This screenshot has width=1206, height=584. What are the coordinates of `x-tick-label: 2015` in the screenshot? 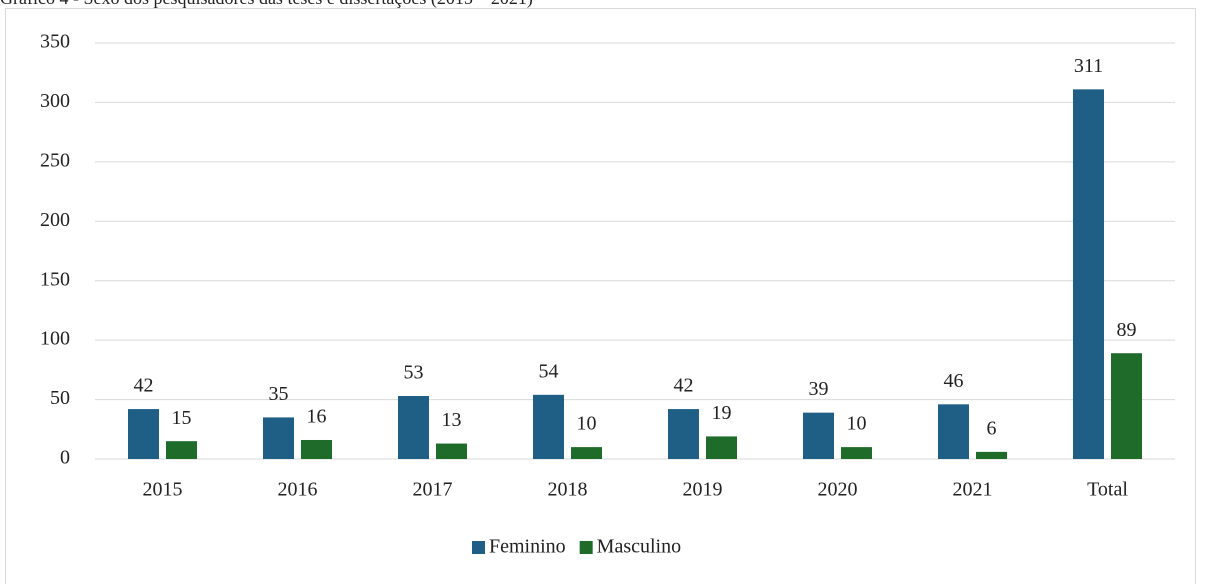 It's located at (163, 490).